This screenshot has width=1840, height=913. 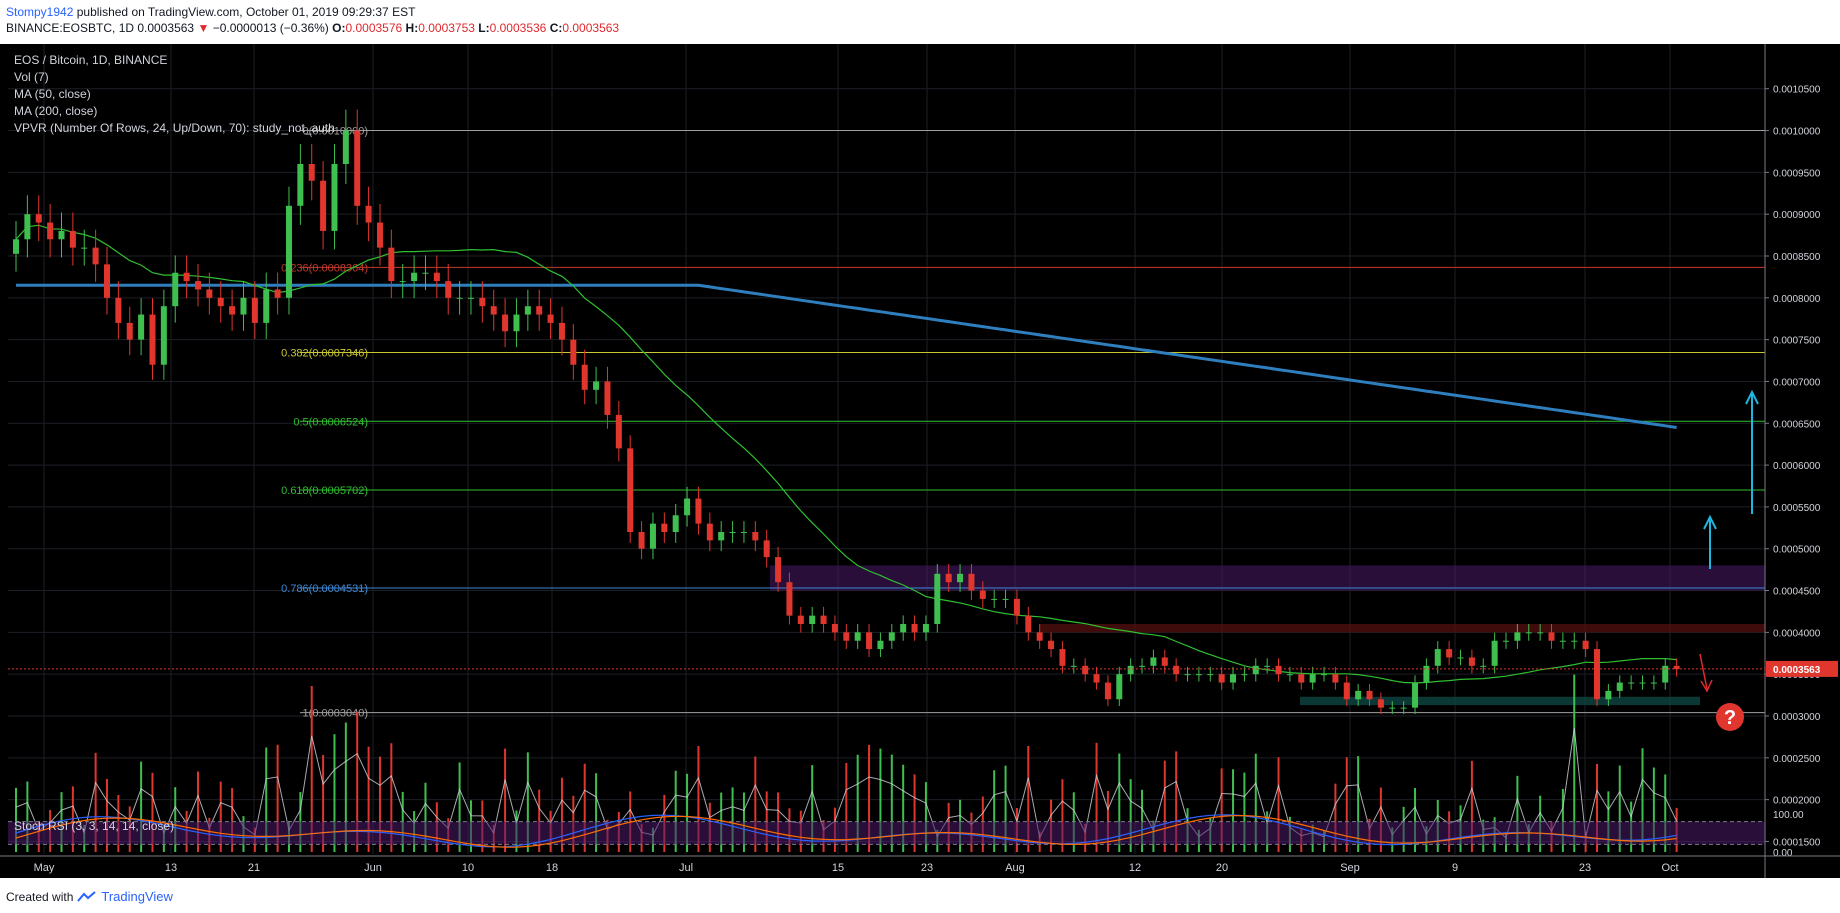 I want to click on fib-label: 0.236(0.0008364), so click(x=324, y=268).